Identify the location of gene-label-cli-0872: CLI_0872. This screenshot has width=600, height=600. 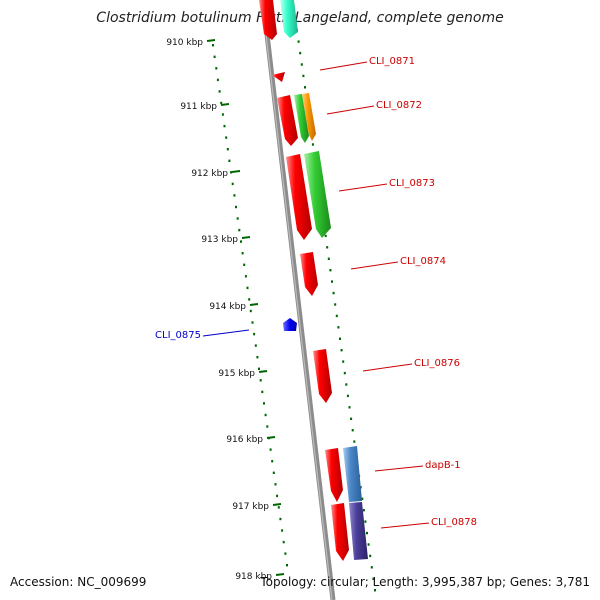
(399, 105).